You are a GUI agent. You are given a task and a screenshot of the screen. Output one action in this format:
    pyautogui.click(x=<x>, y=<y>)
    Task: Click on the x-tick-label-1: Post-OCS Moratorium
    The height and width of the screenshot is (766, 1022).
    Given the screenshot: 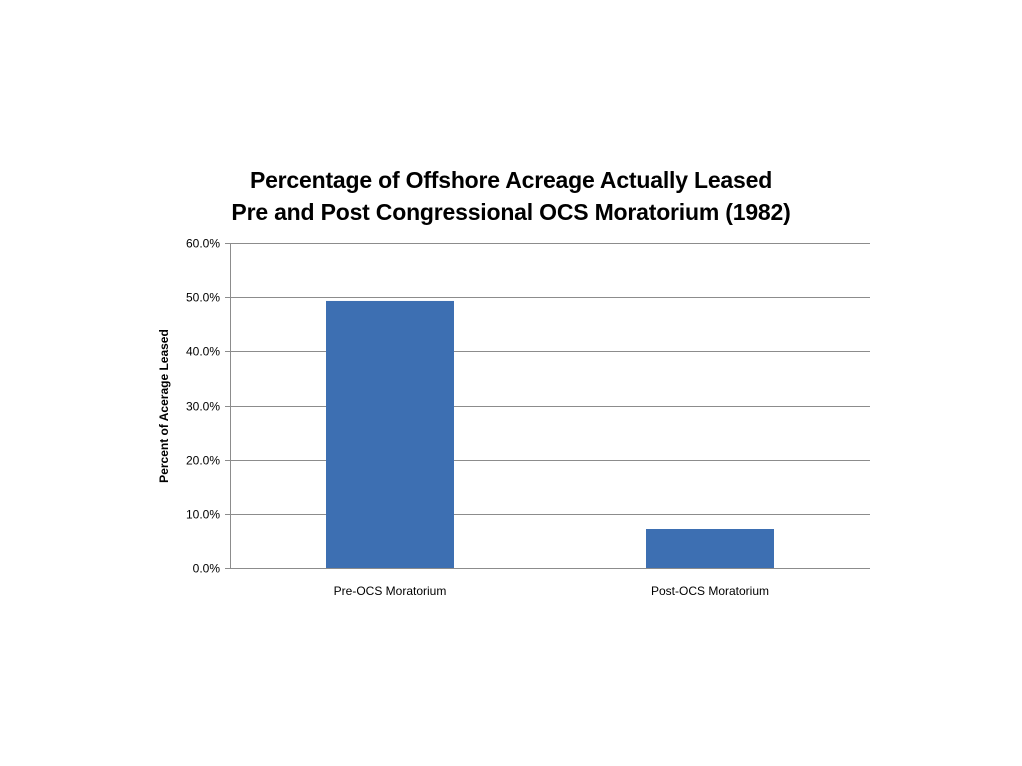 What is the action you would take?
    pyautogui.click(x=710, y=591)
    